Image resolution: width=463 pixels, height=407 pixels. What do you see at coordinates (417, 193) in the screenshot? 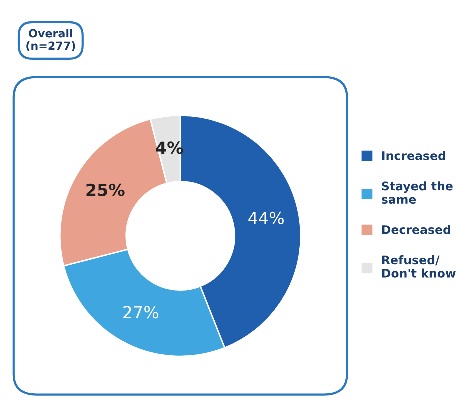
I see `legend-label: Stayed the same` at bounding box center [417, 193].